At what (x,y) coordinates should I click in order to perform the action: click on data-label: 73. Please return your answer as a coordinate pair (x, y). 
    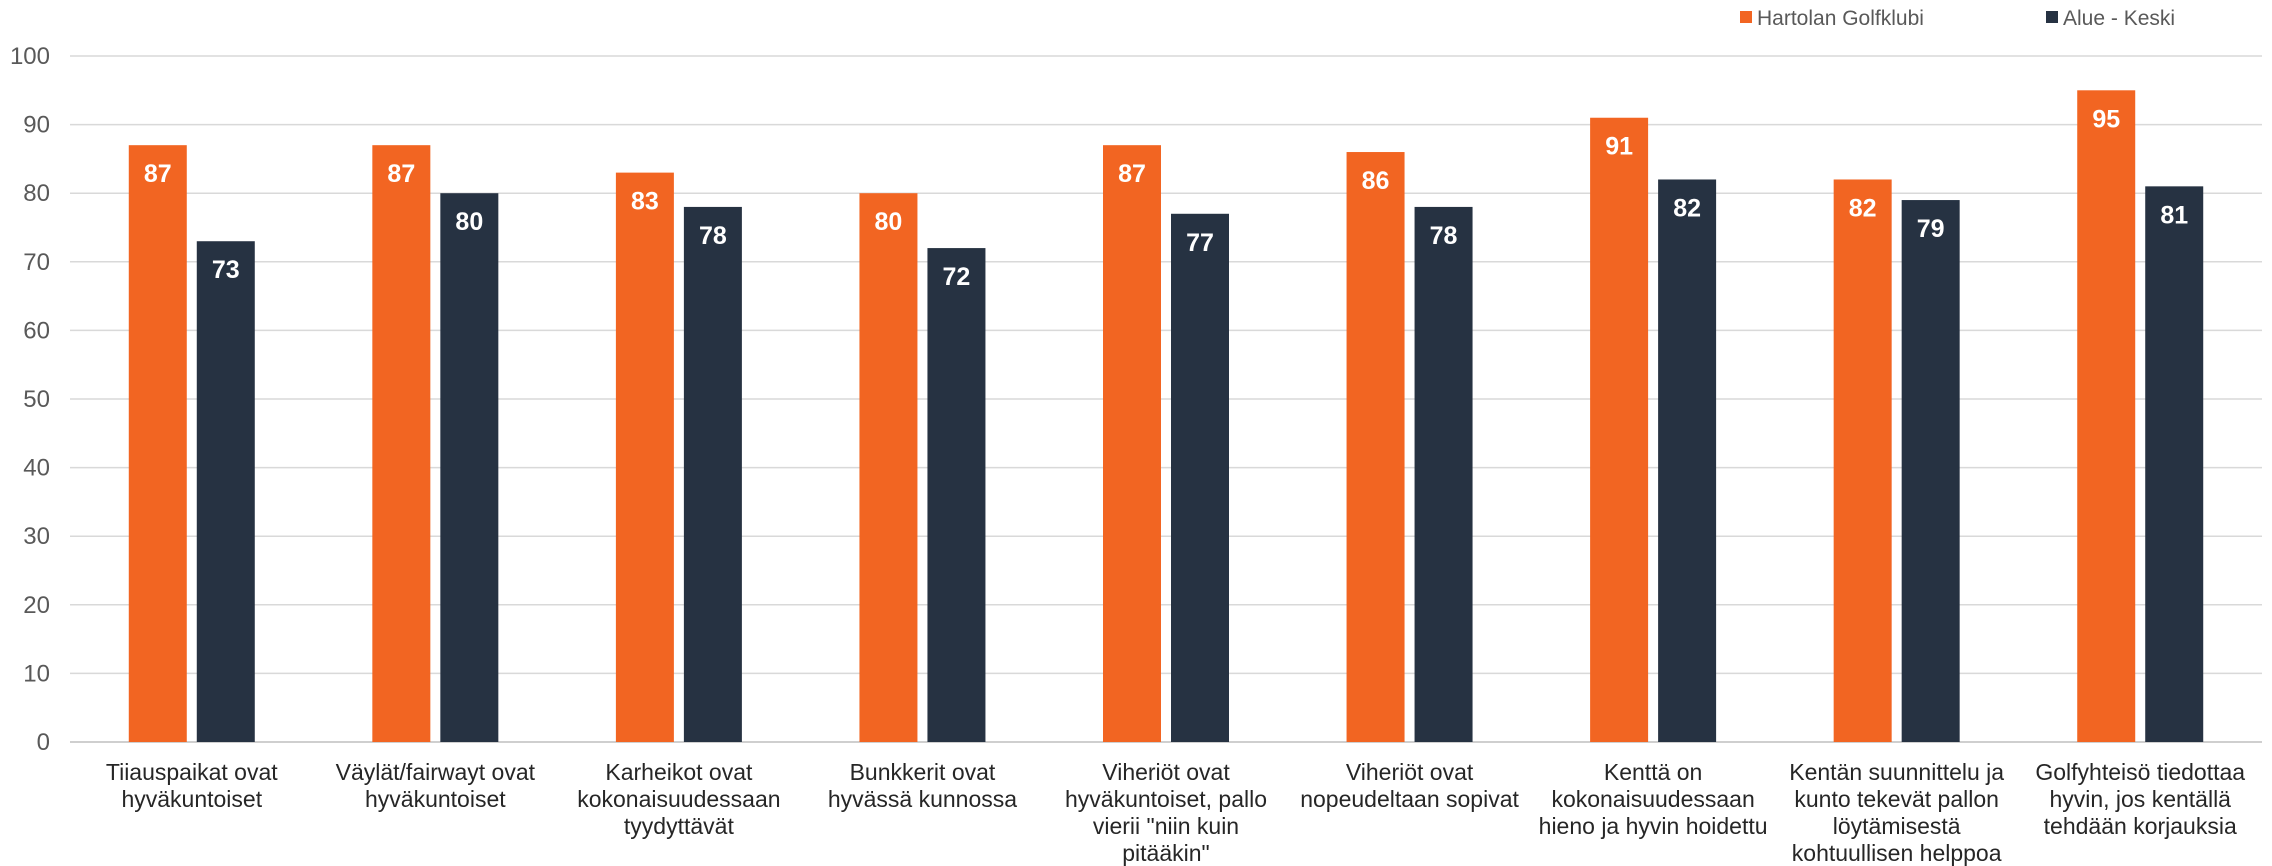
    Looking at the image, I should click on (226, 270).